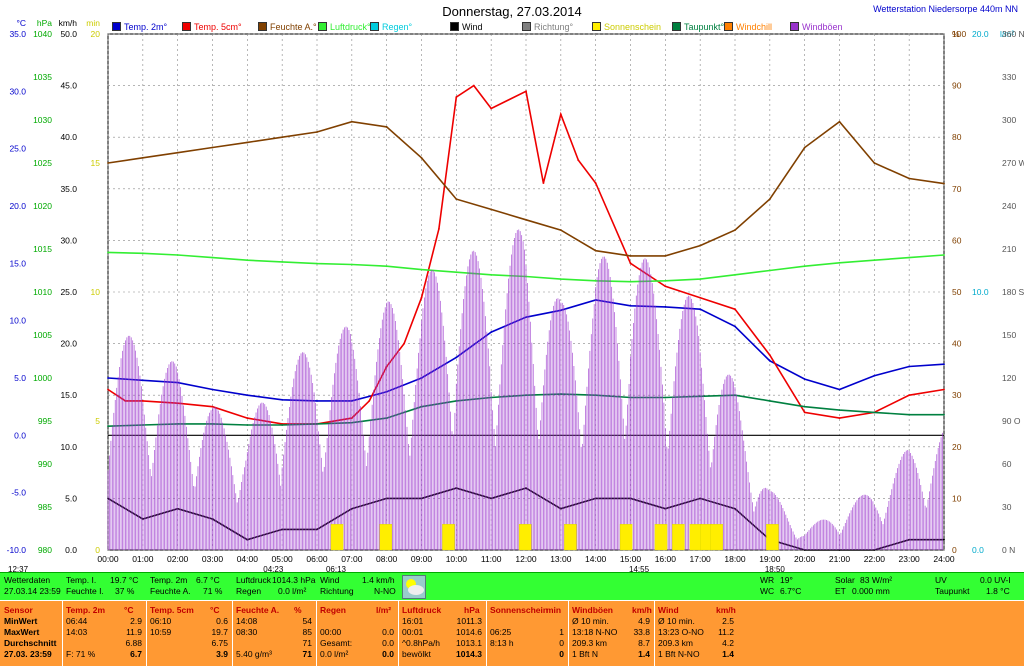 The height and width of the screenshot is (666, 1024). Describe the element at coordinates (397, 27) in the screenshot. I see `legend-label: Regen°` at that location.